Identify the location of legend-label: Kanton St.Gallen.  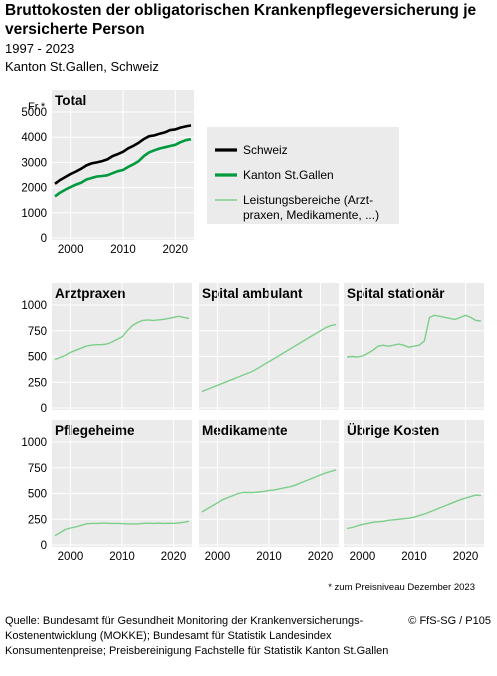
(288, 175).